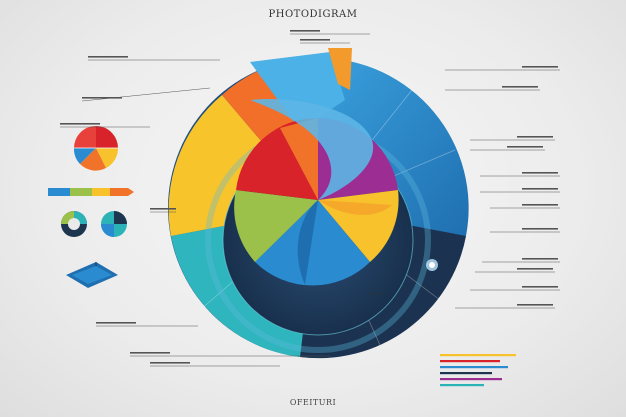 This screenshot has width=626, height=417. I want to click on diamond-graphic, so click(92, 275).